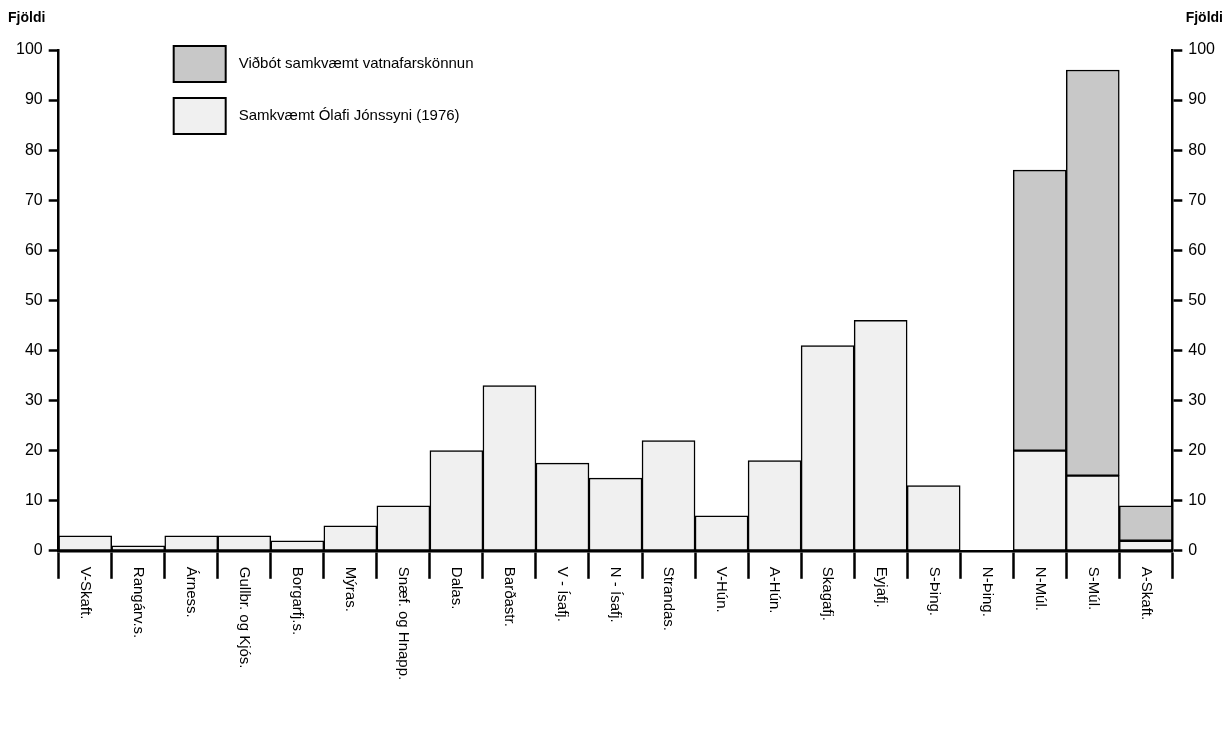  Describe the element at coordinates (1197, 149) in the screenshot. I see `y2-tick-label: 80` at that location.